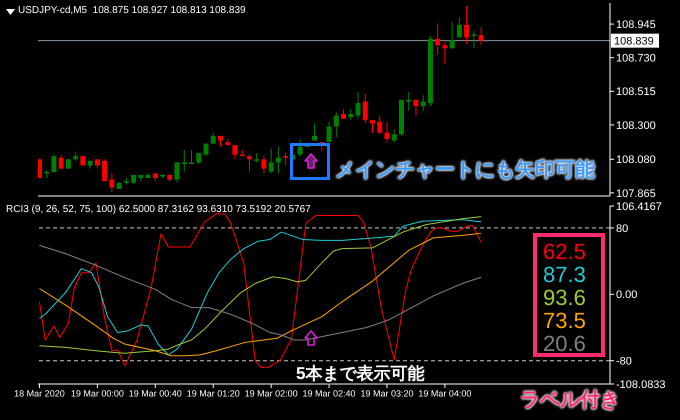 The height and width of the screenshot is (420, 680). Describe the element at coordinates (387, 393) in the screenshot. I see `x-tick-label: 19 Mar 03:20` at that location.